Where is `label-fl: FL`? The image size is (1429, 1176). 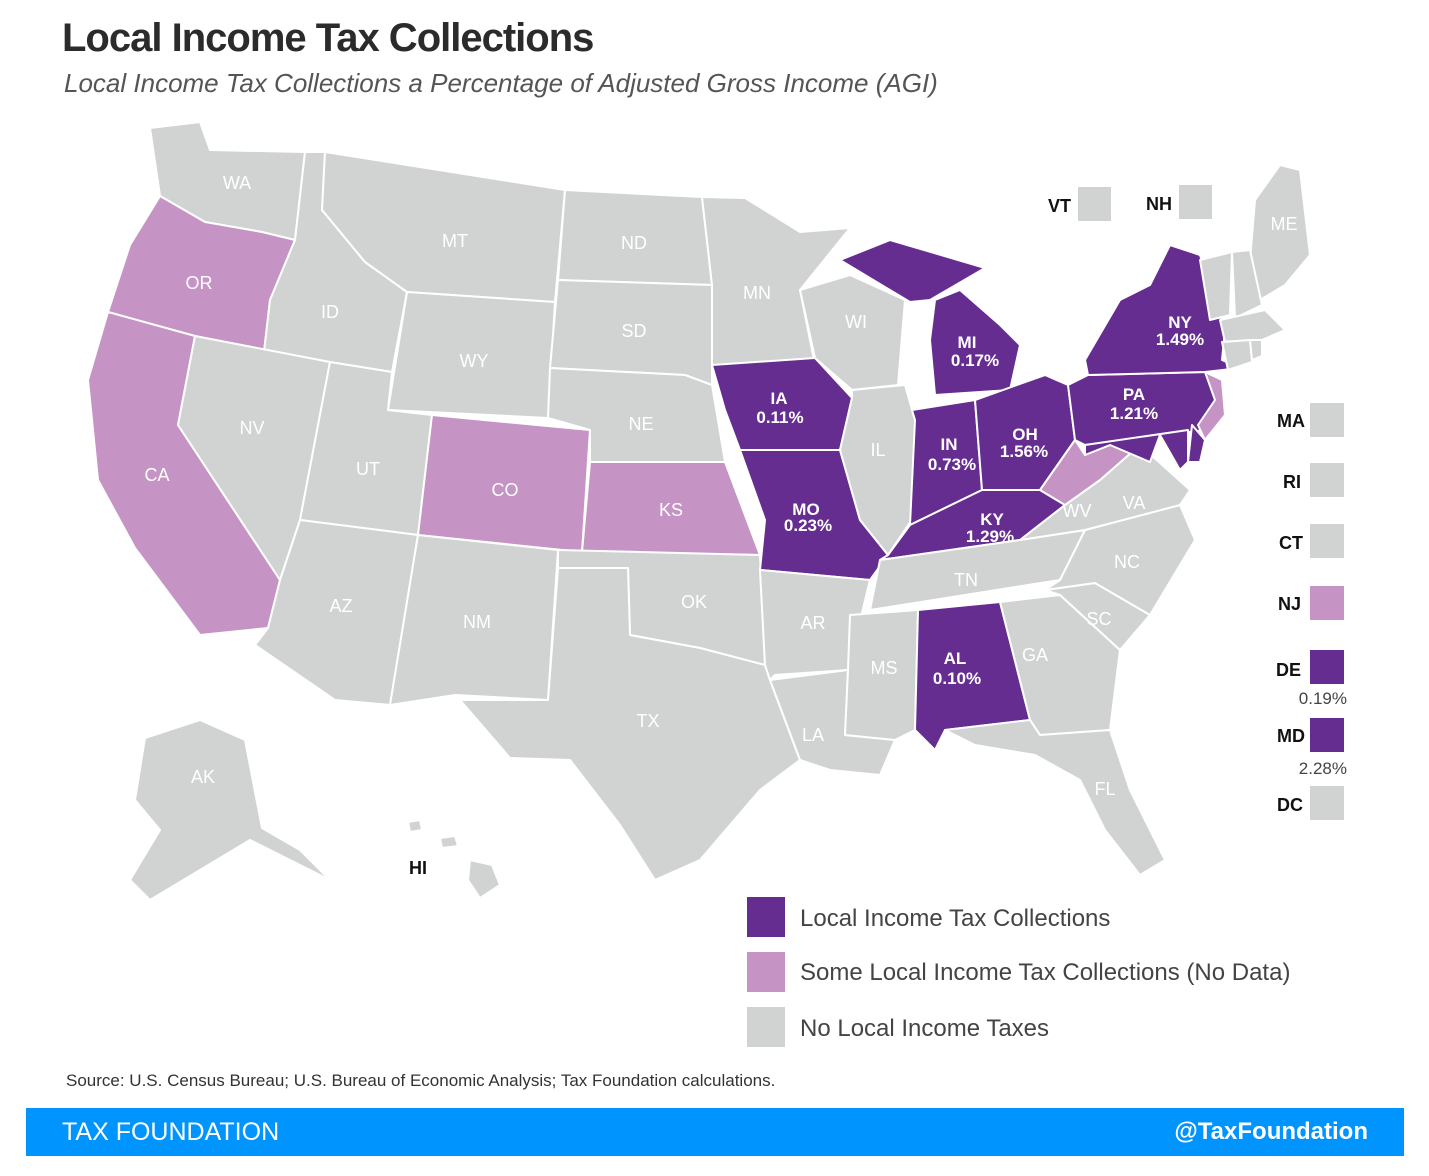 label-fl: FL is located at coordinates (1104, 789).